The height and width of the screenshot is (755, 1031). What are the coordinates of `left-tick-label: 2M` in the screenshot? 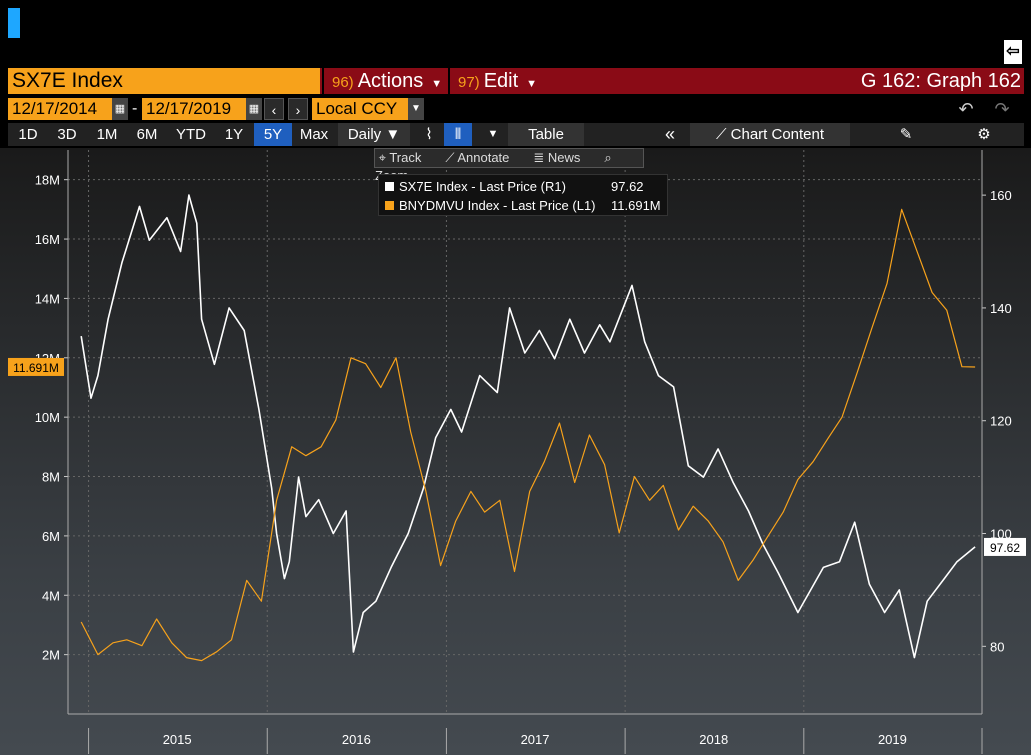 It's located at (51, 655).